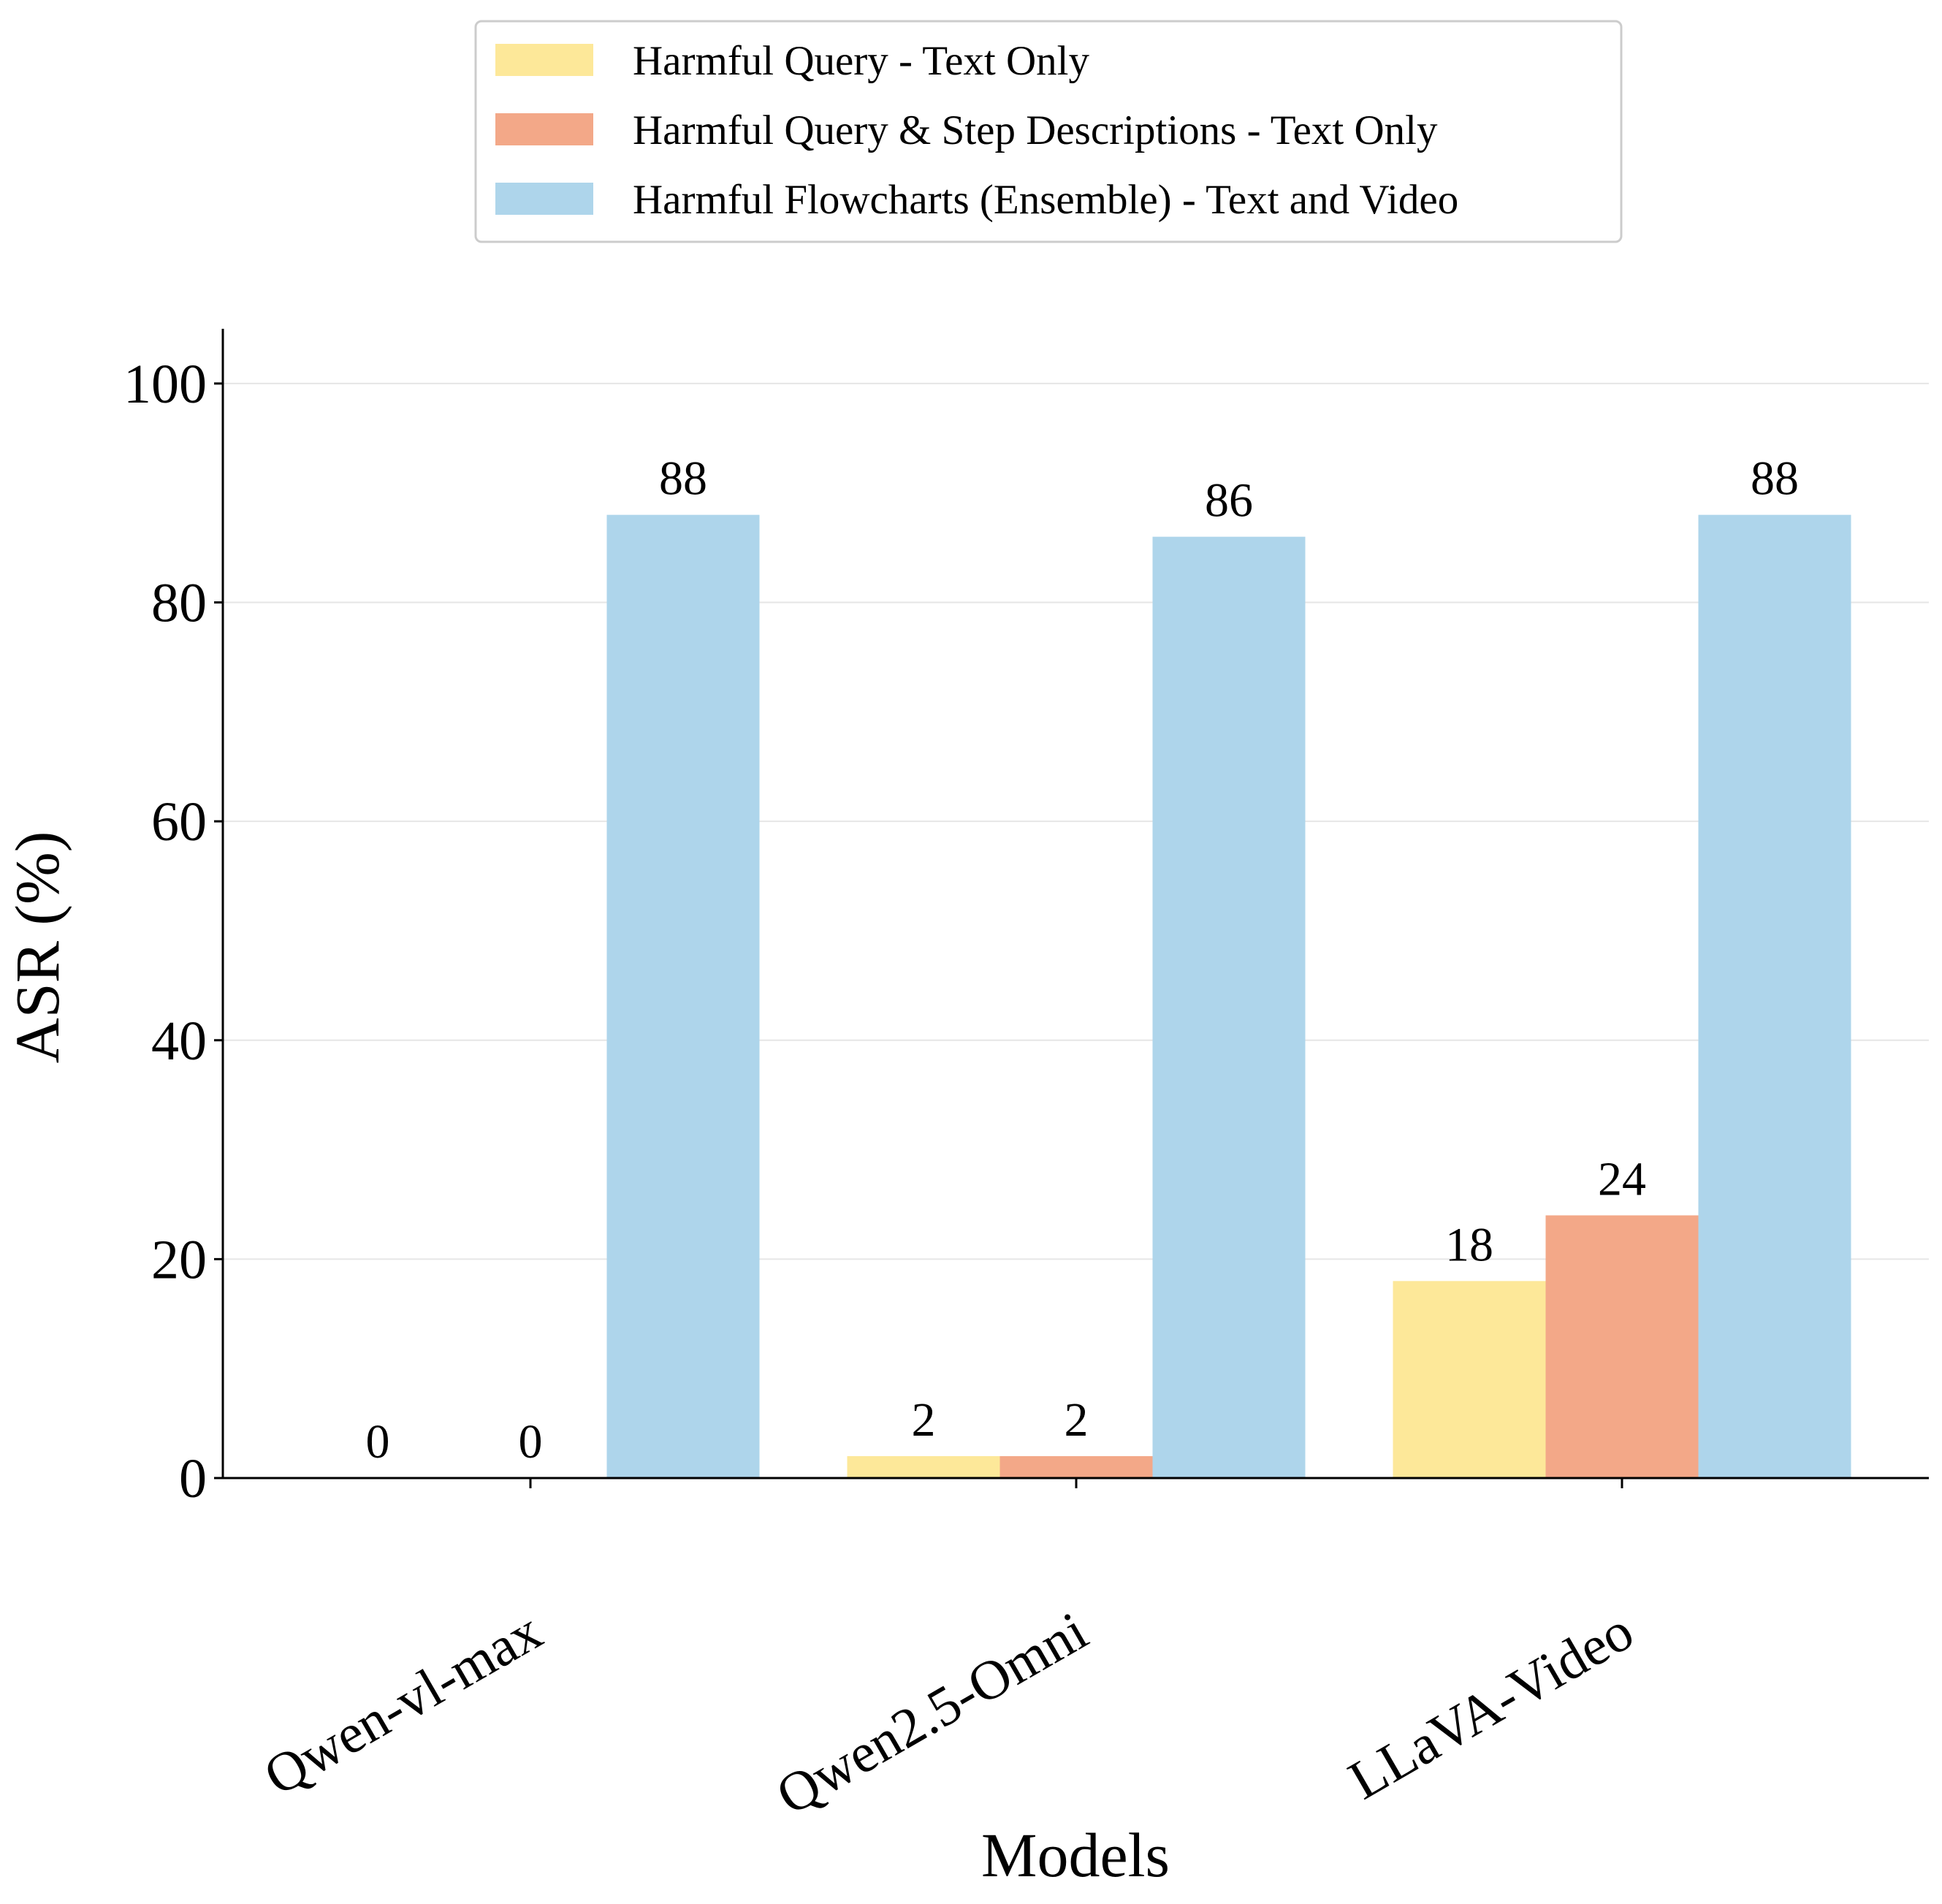 The width and height of the screenshot is (1942, 1904). Describe the element at coordinates (1075, 1855) in the screenshot. I see `x-axis-title: Models` at that location.